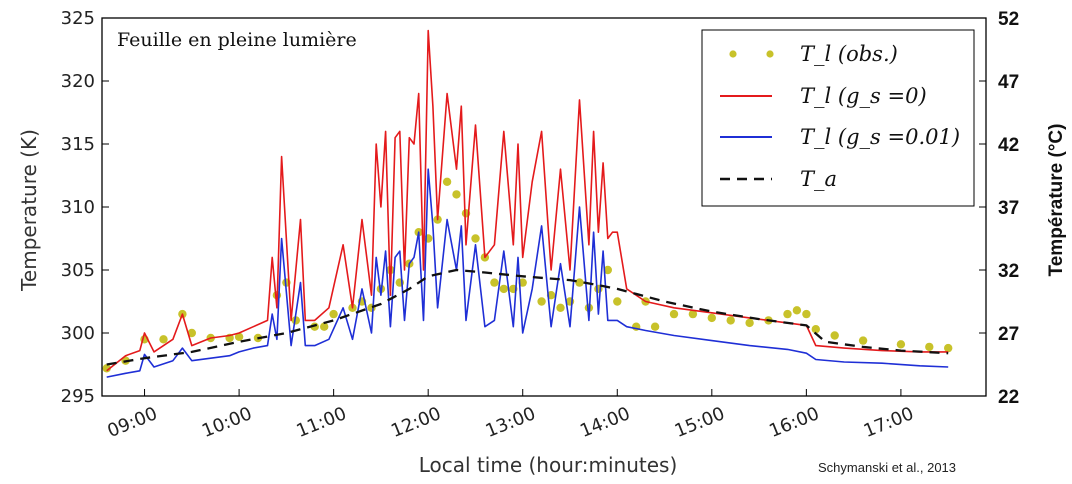 This screenshot has width=1072, height=484. Describe the element at coordinates (700, 422) in the screenshot. I see `x-tick-label: 15:00` at that location.